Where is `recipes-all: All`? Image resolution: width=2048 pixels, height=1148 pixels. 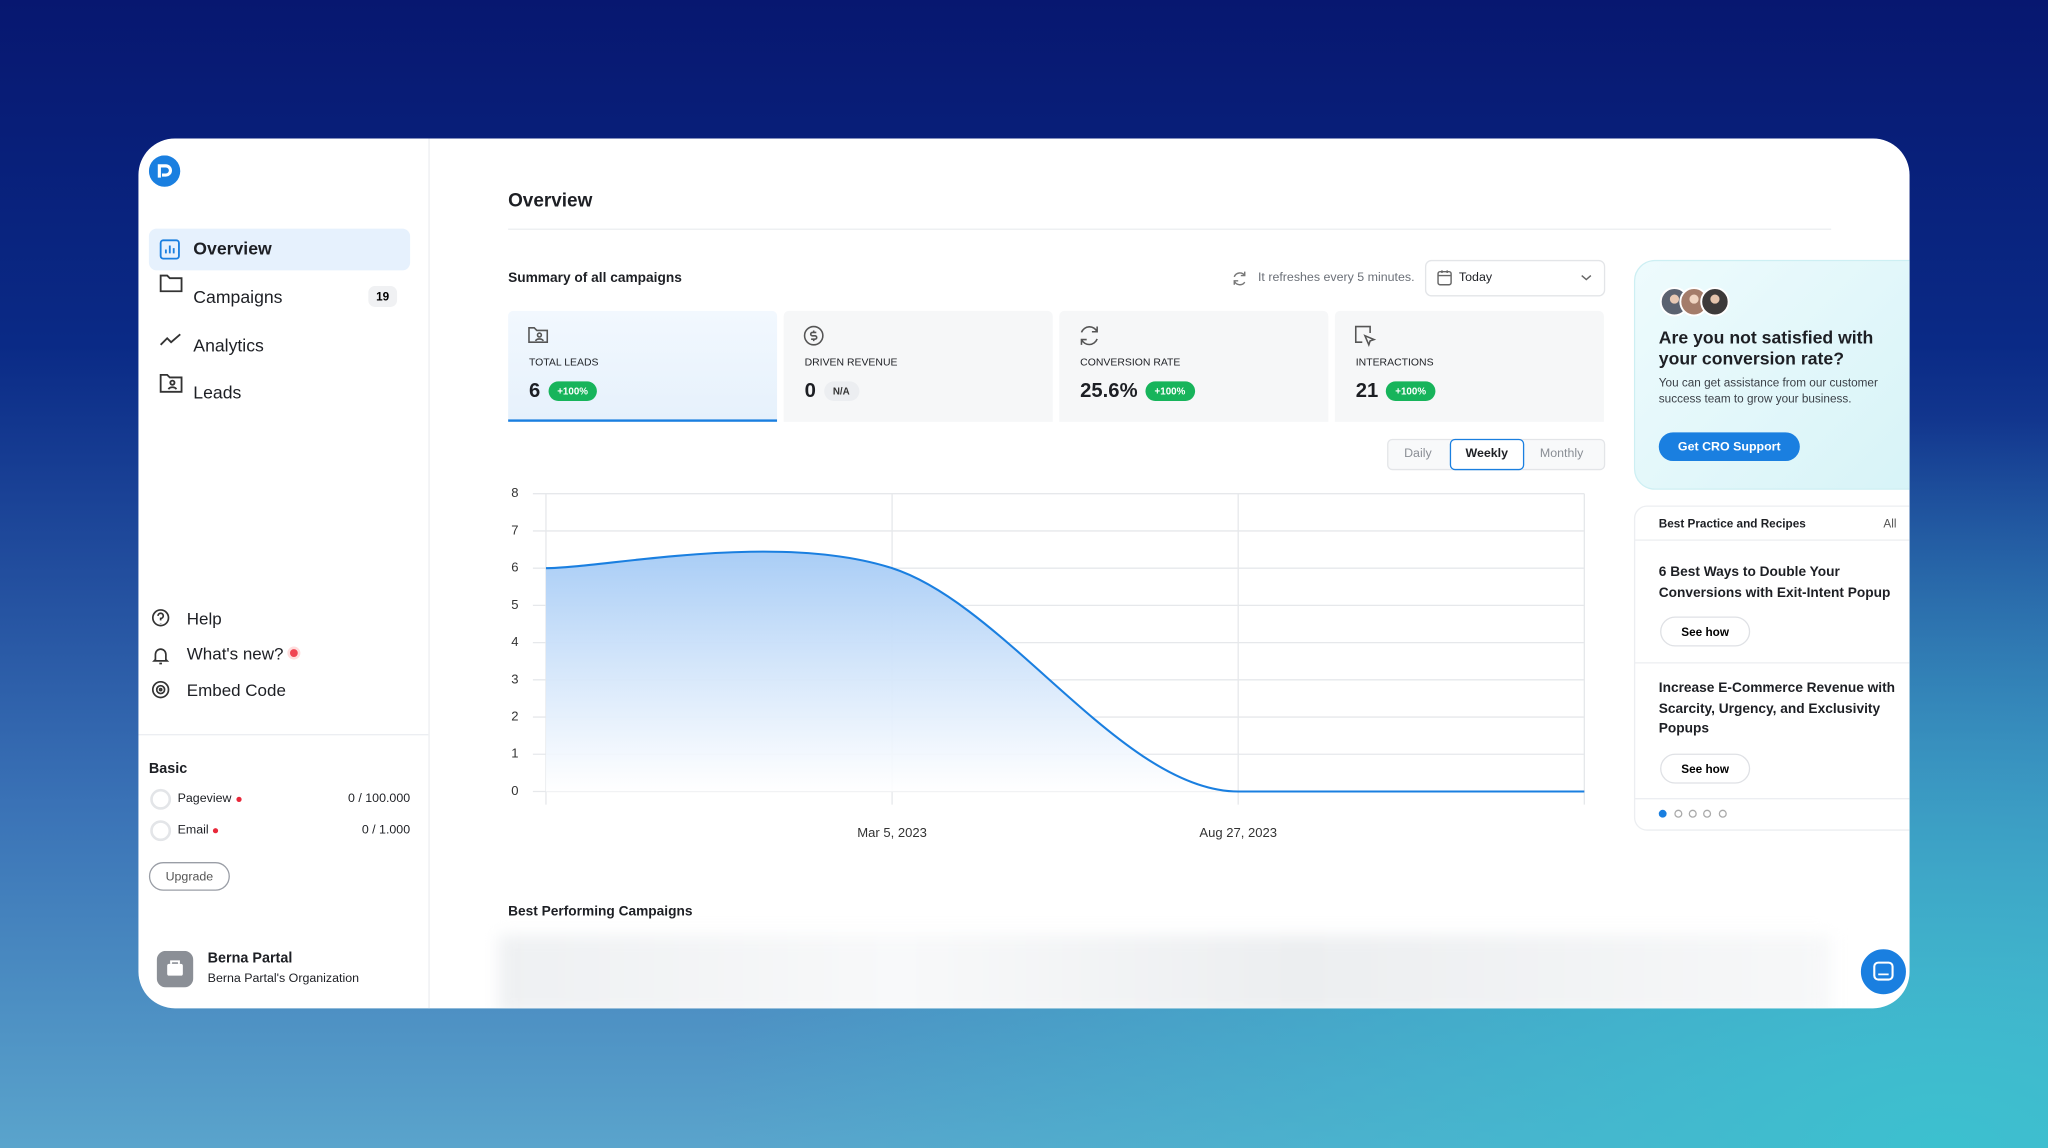
recipes-all: All is located at coordinates (1890, 524).